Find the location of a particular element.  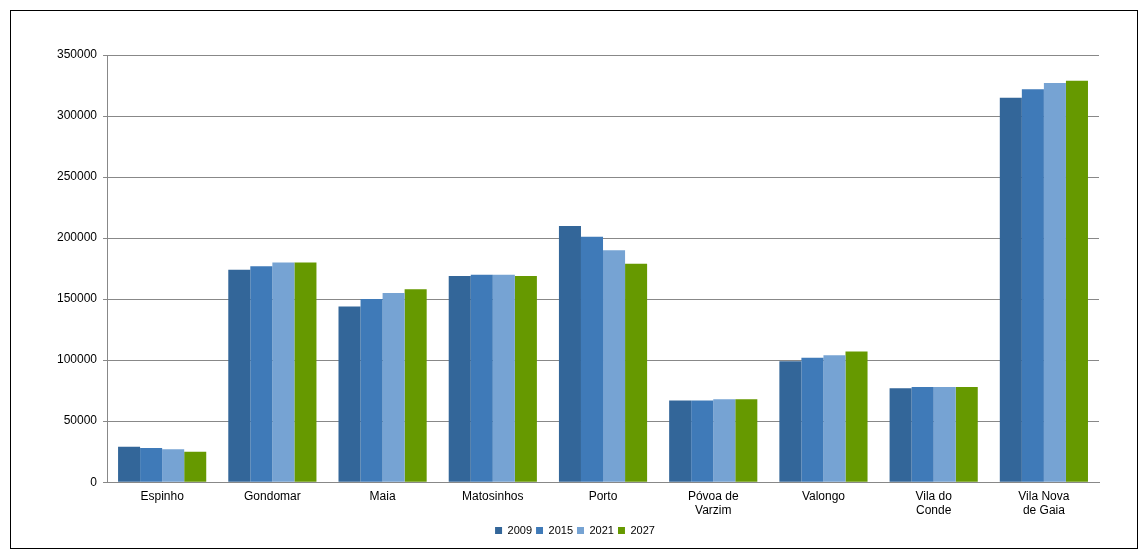

x-tick-label: Matosinhos is located at coordinates (493, 495).